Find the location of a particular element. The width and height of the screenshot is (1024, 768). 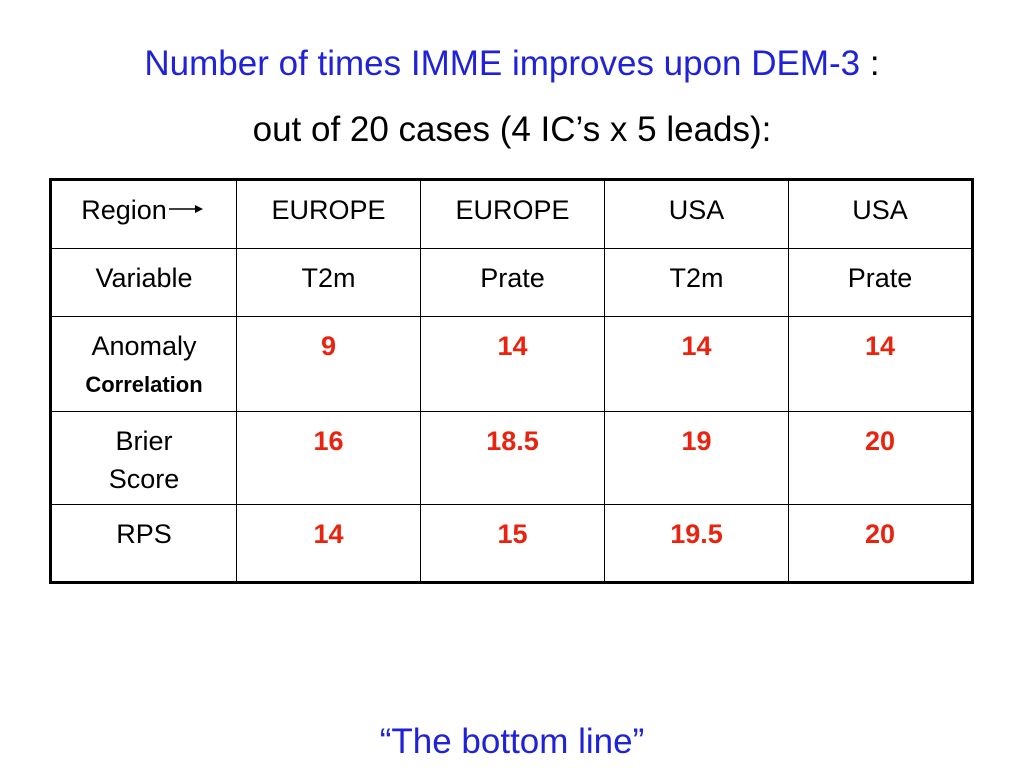

right-arrow-icon is located at coordinates (185, 209).